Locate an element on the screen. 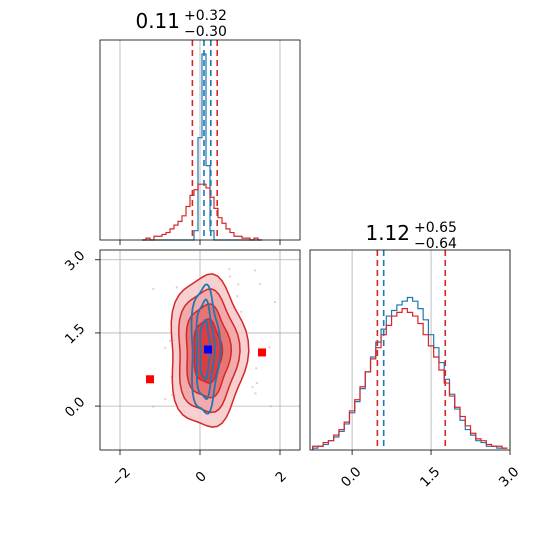 The image size is (550, 550). x-ticks: 0.0 1.5 3.0 is located at coordinates (430, 470).